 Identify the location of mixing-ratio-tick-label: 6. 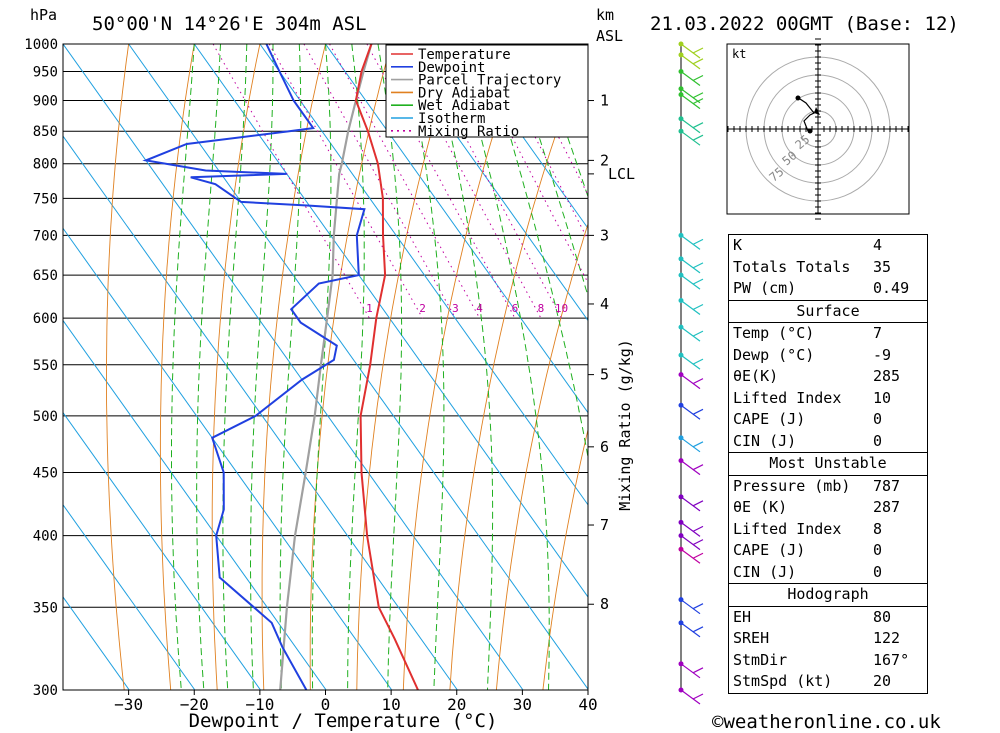
(515, 308).